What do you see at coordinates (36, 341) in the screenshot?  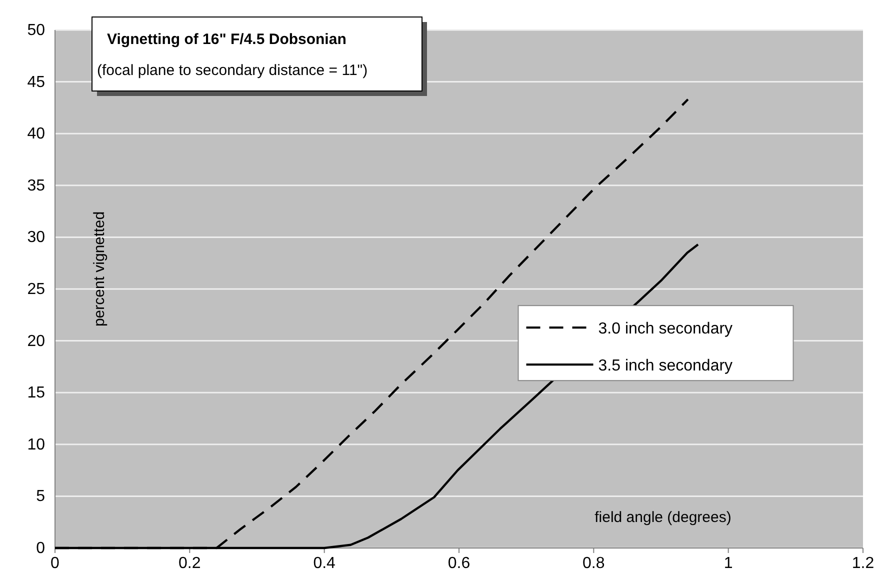 I see `y-tick-label: 20` at bounding box center [36, 341].